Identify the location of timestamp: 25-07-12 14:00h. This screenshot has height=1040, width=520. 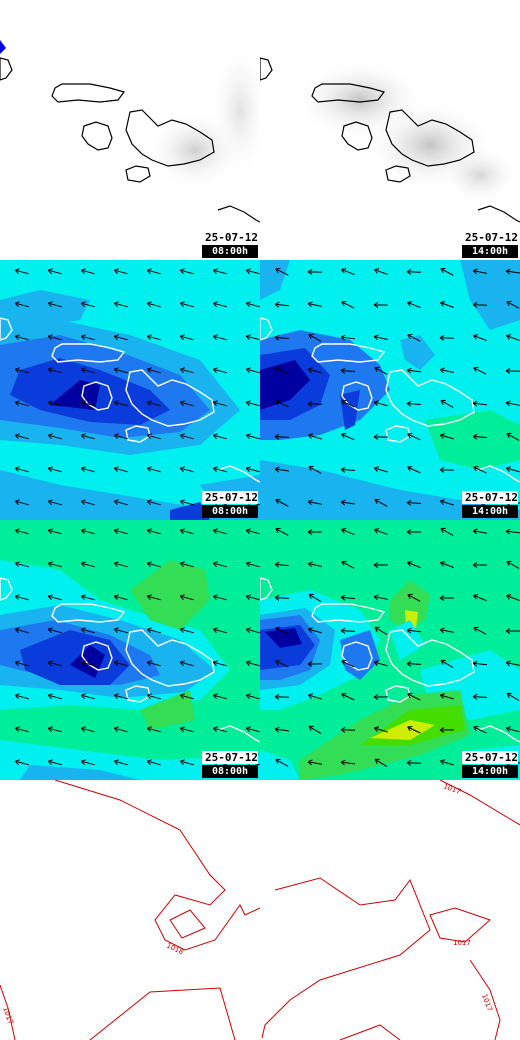
(490, 504).